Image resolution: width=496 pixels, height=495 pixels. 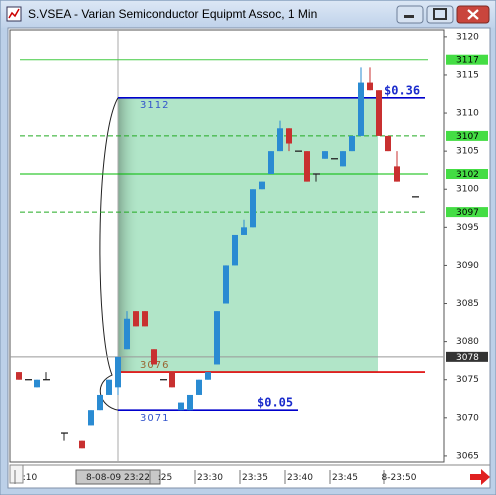 I want to click on minimize-button, so click(x=410, y=14).